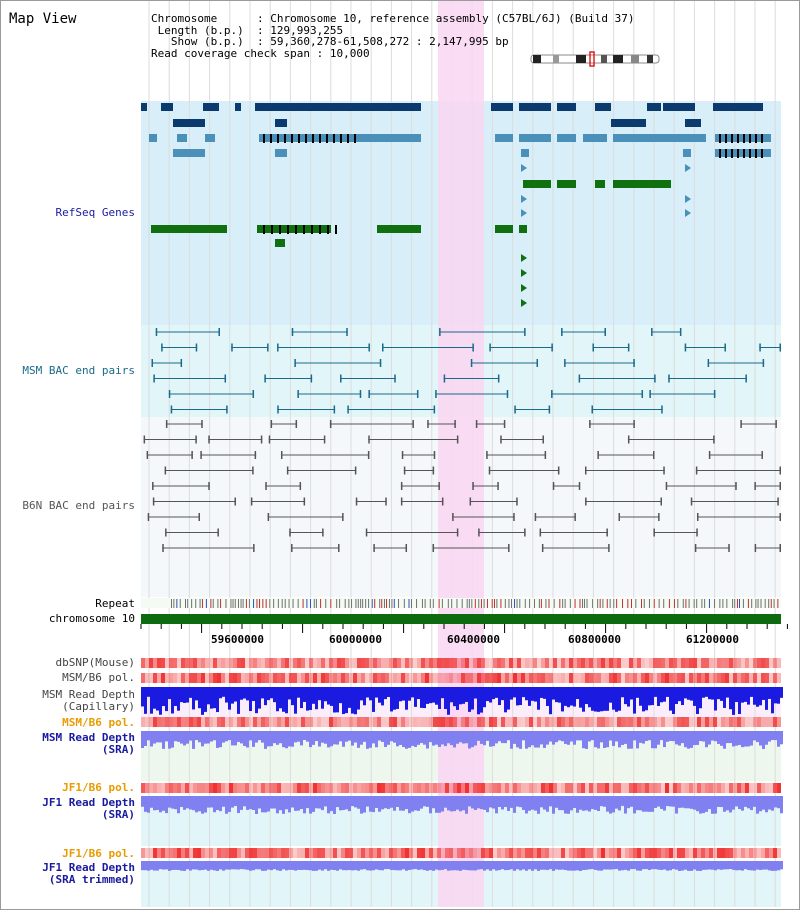 Image resolution: width=800 pixels, height=910 pixels. Describe the element at coordinates (78, 370) in the screenshot. I see `msm-bac-track-label: MSM BAC end pairs` at that location.